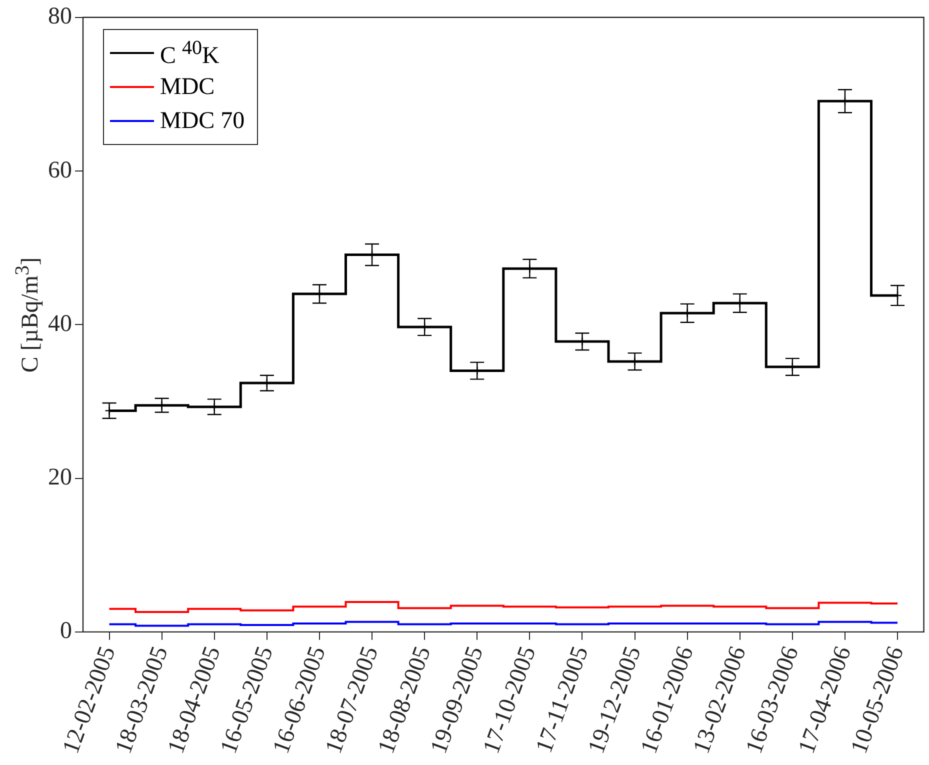 This screenshot has width=929, height=765. I want to click on y-tick-label: 20, so click(60, 477).